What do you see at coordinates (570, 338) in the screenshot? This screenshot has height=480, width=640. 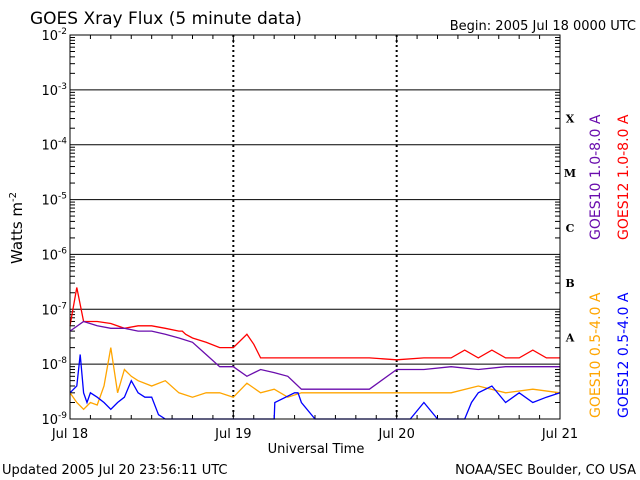 I see `flare-class-label: A` at bounding box center [570, 338].